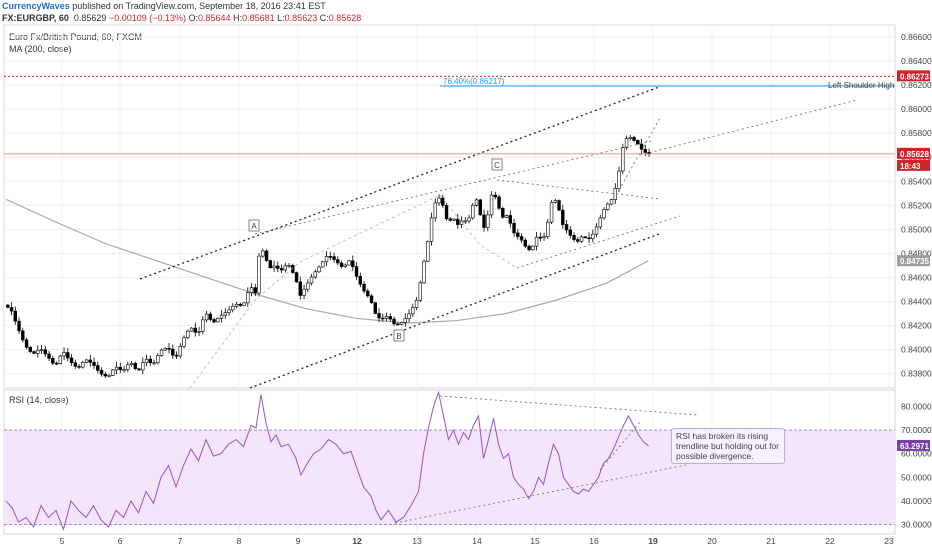 The width and height of the screenshot is (932, 550). What do you see at coordinates (214, 18) in the screenshot?
I see `open-value: 0.85644` at bounding box center [214, 18].